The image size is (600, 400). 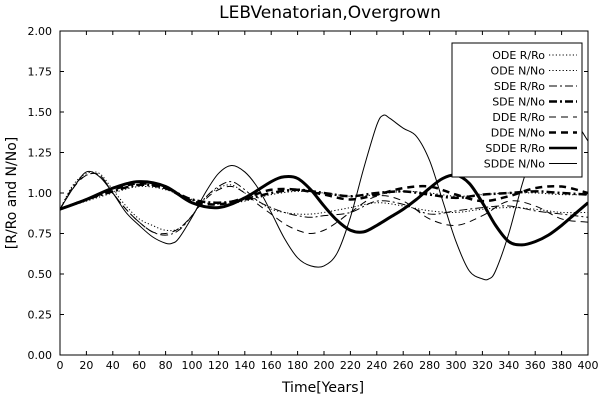 What do you see at coordinates (271, 365) in the screenshot?
I see `x-tick-label: 160` at bounding box center [271, 365].